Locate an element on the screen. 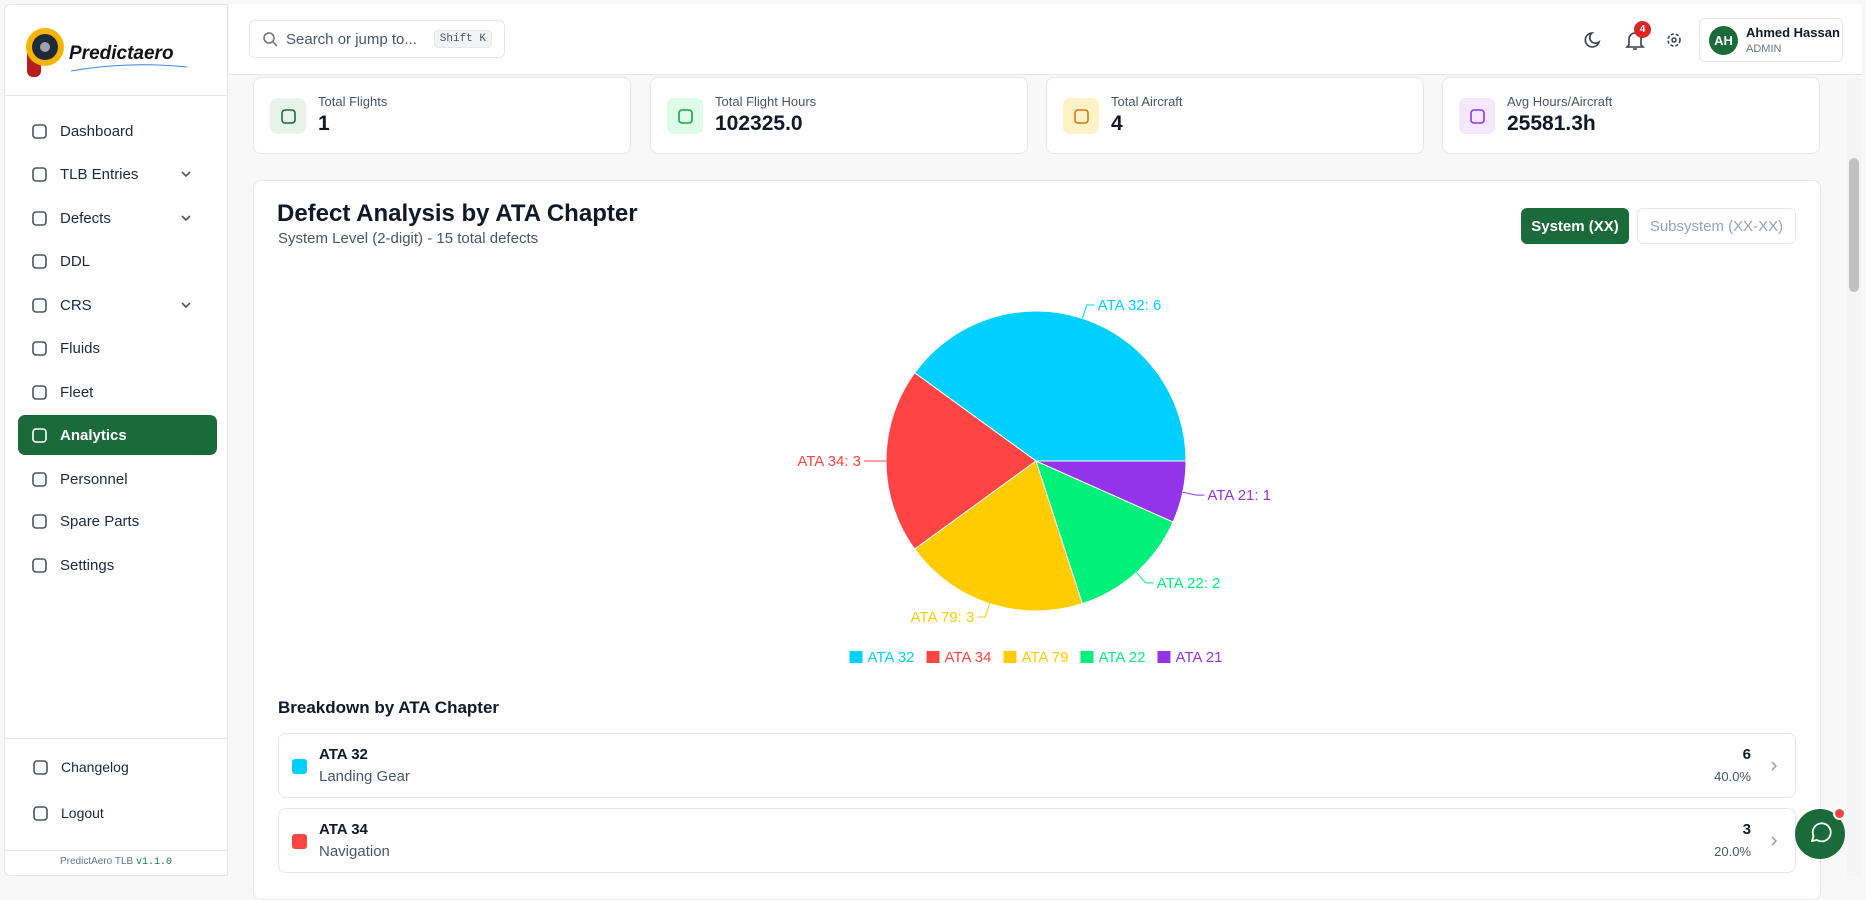 This screenshot has width=1866, height=900. scroll-thumb is located at coordinates (1854, 225).